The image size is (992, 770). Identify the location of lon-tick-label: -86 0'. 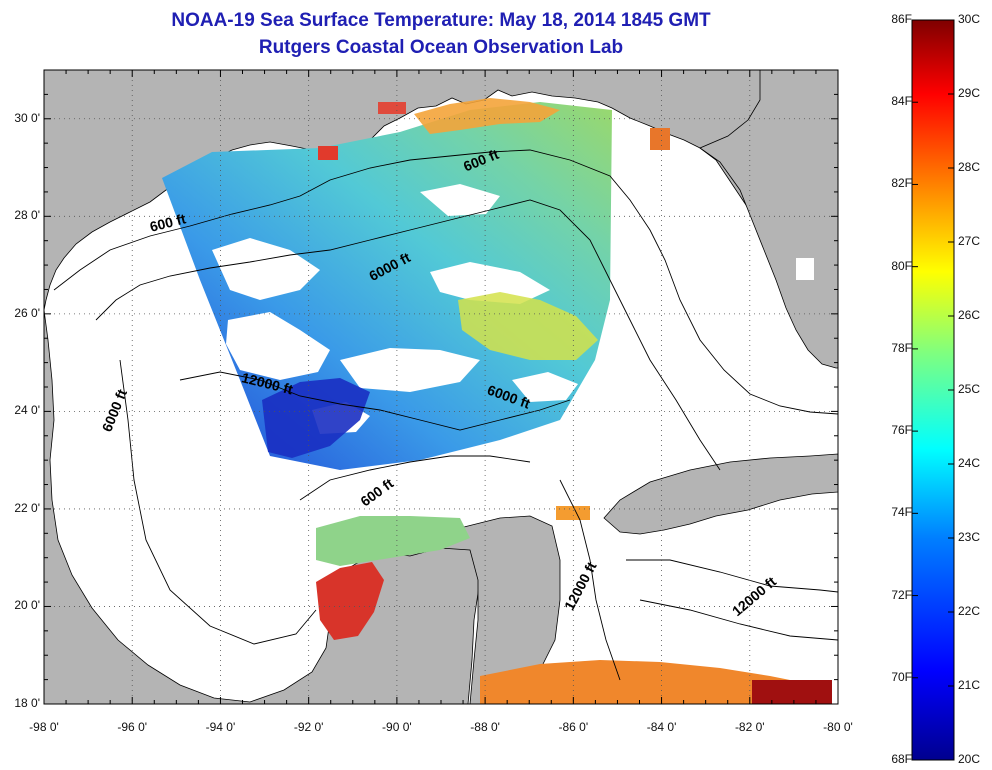
(573, 727).